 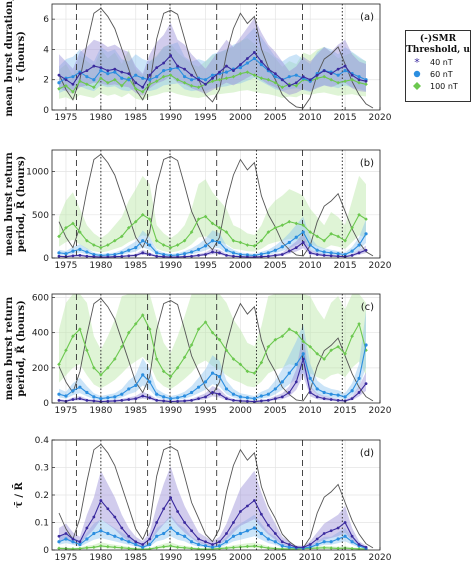 I want to click on x-tick-label: 2000, so click(x=240, y=266).